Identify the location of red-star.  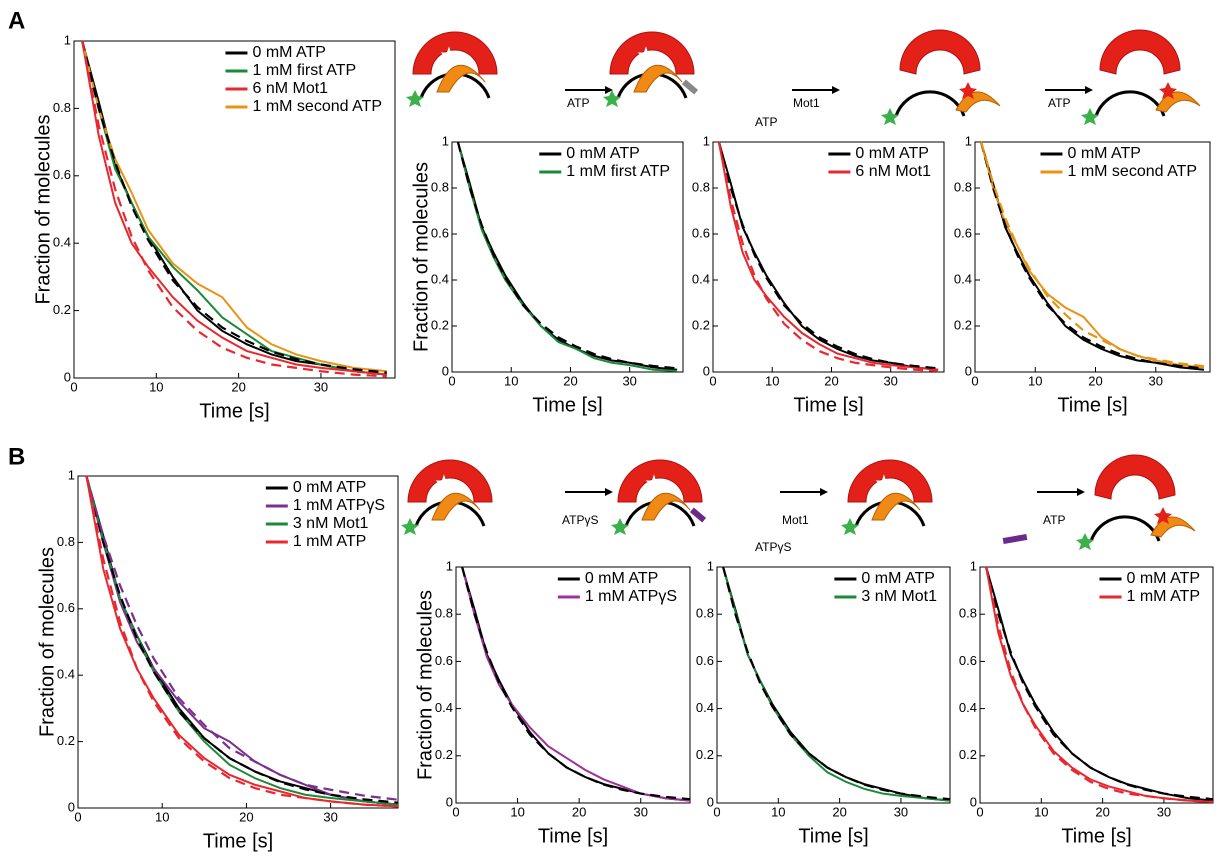
(1168, 90).